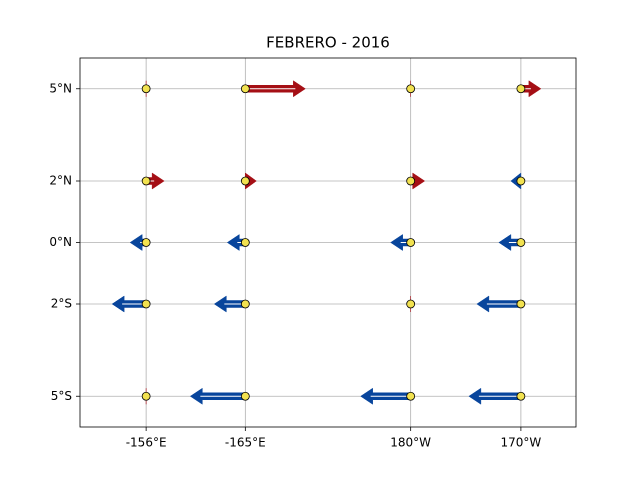 This screenshot has width=640, height=480. Describe the element at coordinates (245, 443) in the screenshot. I see `x-tick-label: -165°E` at that location.